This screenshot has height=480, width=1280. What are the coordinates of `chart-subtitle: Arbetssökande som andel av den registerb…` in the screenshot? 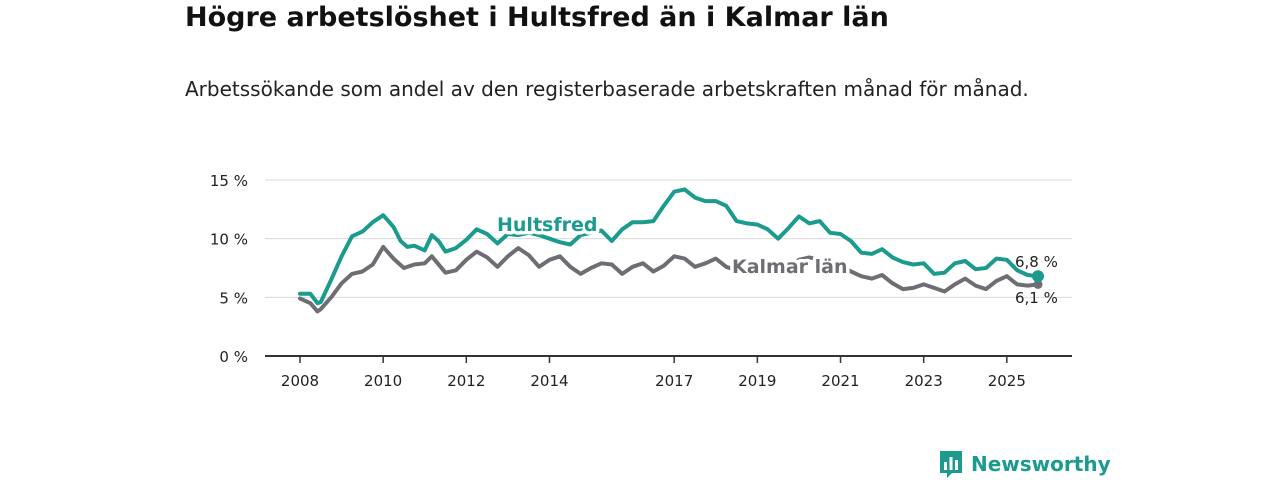 It's located at (607, 89).